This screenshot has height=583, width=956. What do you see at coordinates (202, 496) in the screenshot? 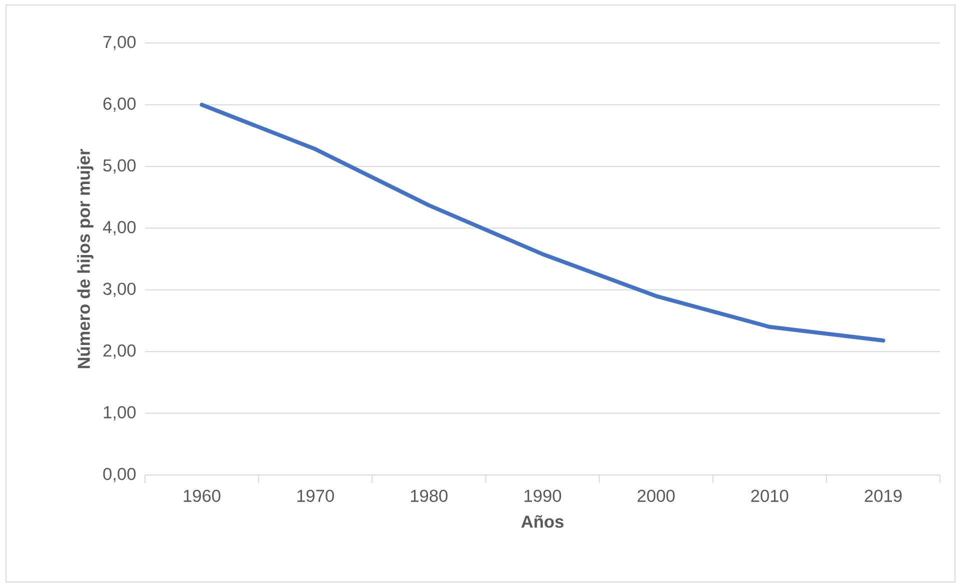
I see `x-tick-label: 1960` at bounding box center [202, 496].